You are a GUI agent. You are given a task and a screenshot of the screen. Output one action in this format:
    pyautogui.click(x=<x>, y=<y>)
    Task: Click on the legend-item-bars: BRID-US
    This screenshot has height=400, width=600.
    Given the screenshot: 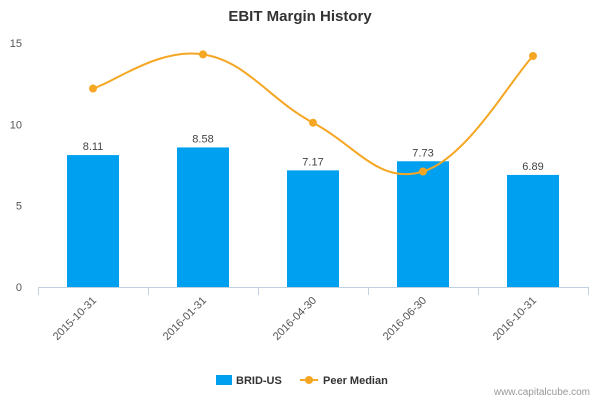 What is the action you would take?
    pyautogui.click(x=249, y=381)
    